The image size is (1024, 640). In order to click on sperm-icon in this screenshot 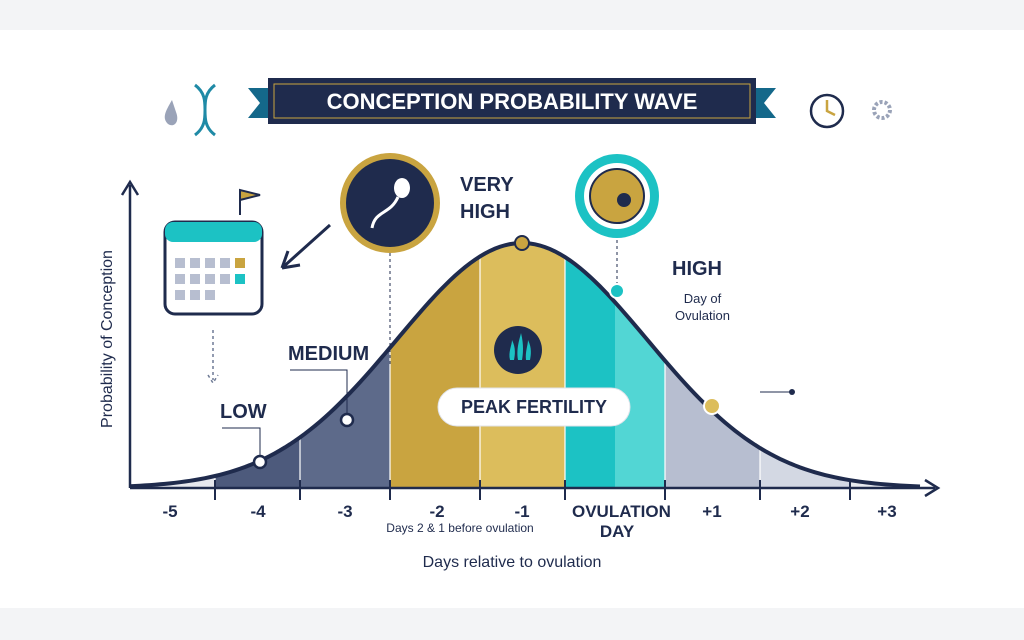, I will do `click(390, 203)`.